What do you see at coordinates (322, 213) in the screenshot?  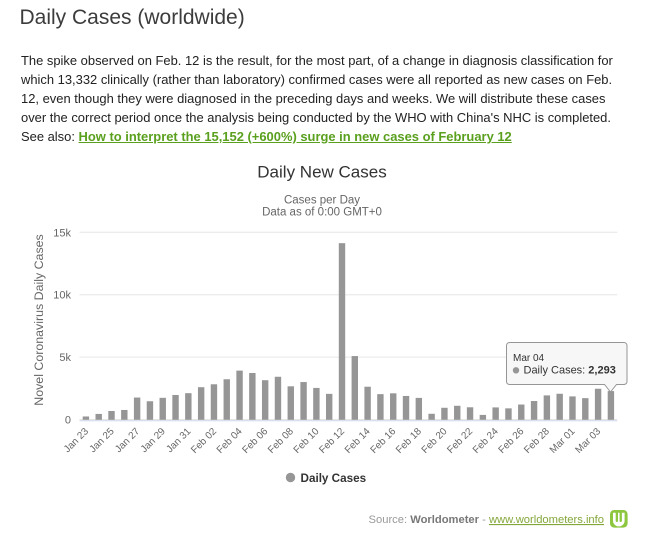 I see `svg-text: Data as of 0:00 GMT+0` at bounding box center [322, 213].